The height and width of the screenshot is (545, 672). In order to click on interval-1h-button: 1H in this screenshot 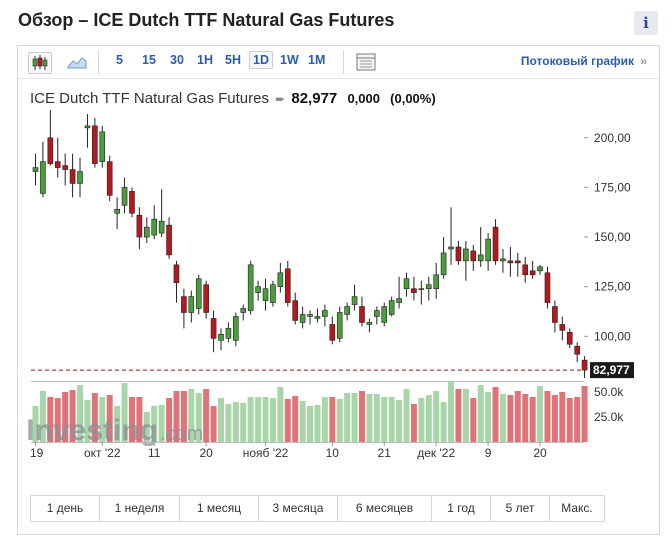, I will do `click(205, 60)`.